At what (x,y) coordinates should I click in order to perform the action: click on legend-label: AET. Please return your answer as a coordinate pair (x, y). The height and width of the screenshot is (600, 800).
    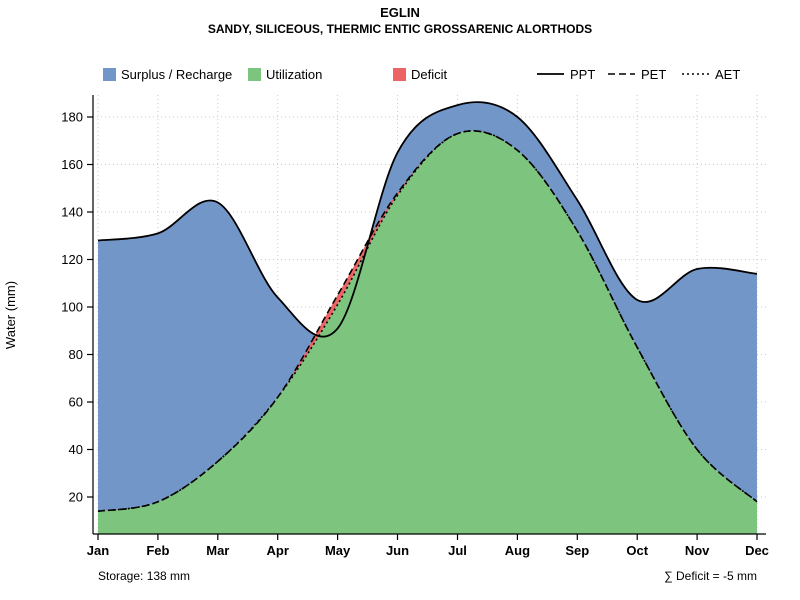
    Looking at the image, I should click on (727, 74).